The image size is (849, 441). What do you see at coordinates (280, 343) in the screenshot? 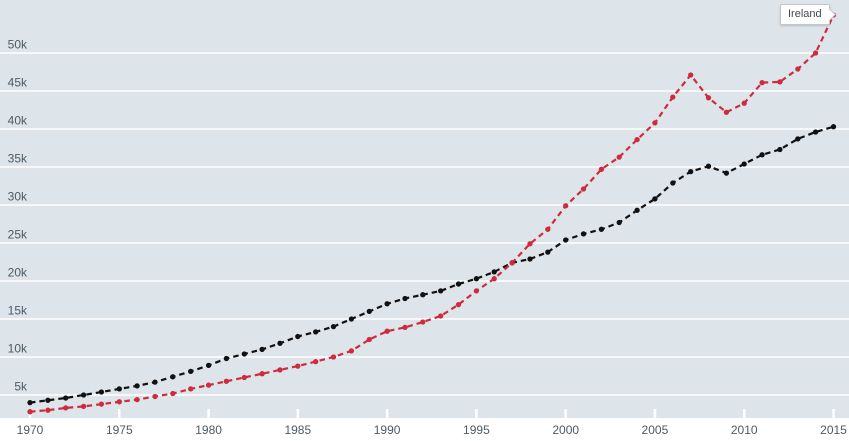
I see `data-point-black-1984` at bounding box center [280, 343].